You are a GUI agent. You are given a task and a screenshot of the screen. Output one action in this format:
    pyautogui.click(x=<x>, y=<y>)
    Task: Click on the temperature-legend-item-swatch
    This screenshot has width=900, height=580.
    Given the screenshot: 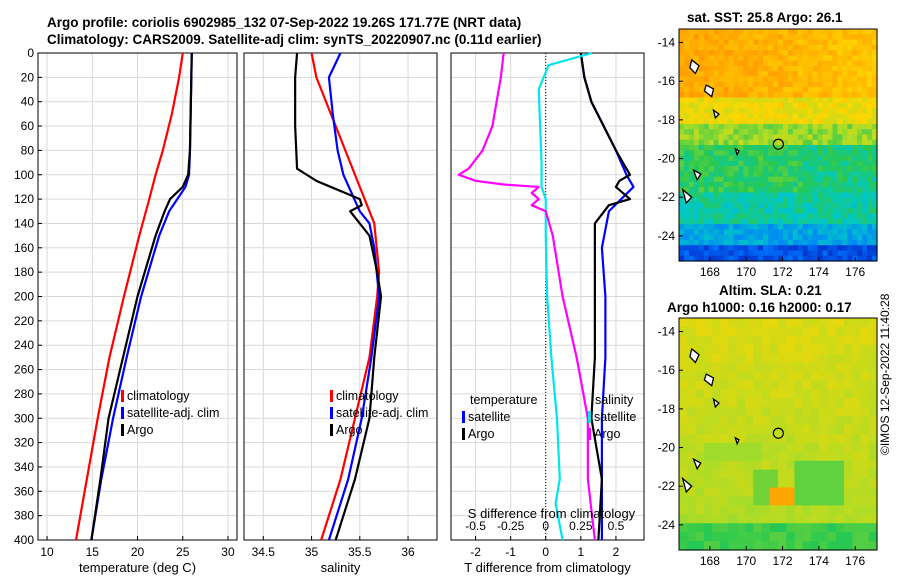 What is the action you would take?
    pyautogui.click(x=122, y=396)
    